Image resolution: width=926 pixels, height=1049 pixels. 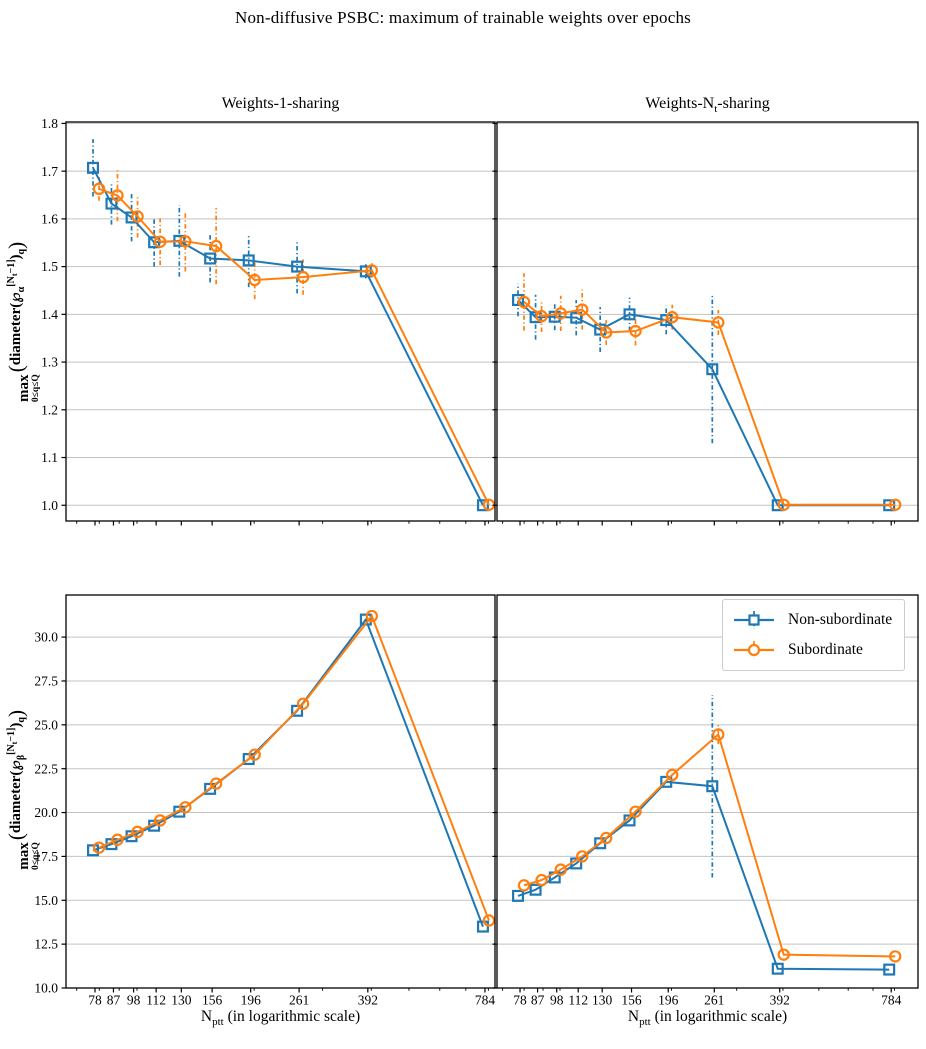 I want to click on y-tick-label: 15.0, so click(x=46, y=900).